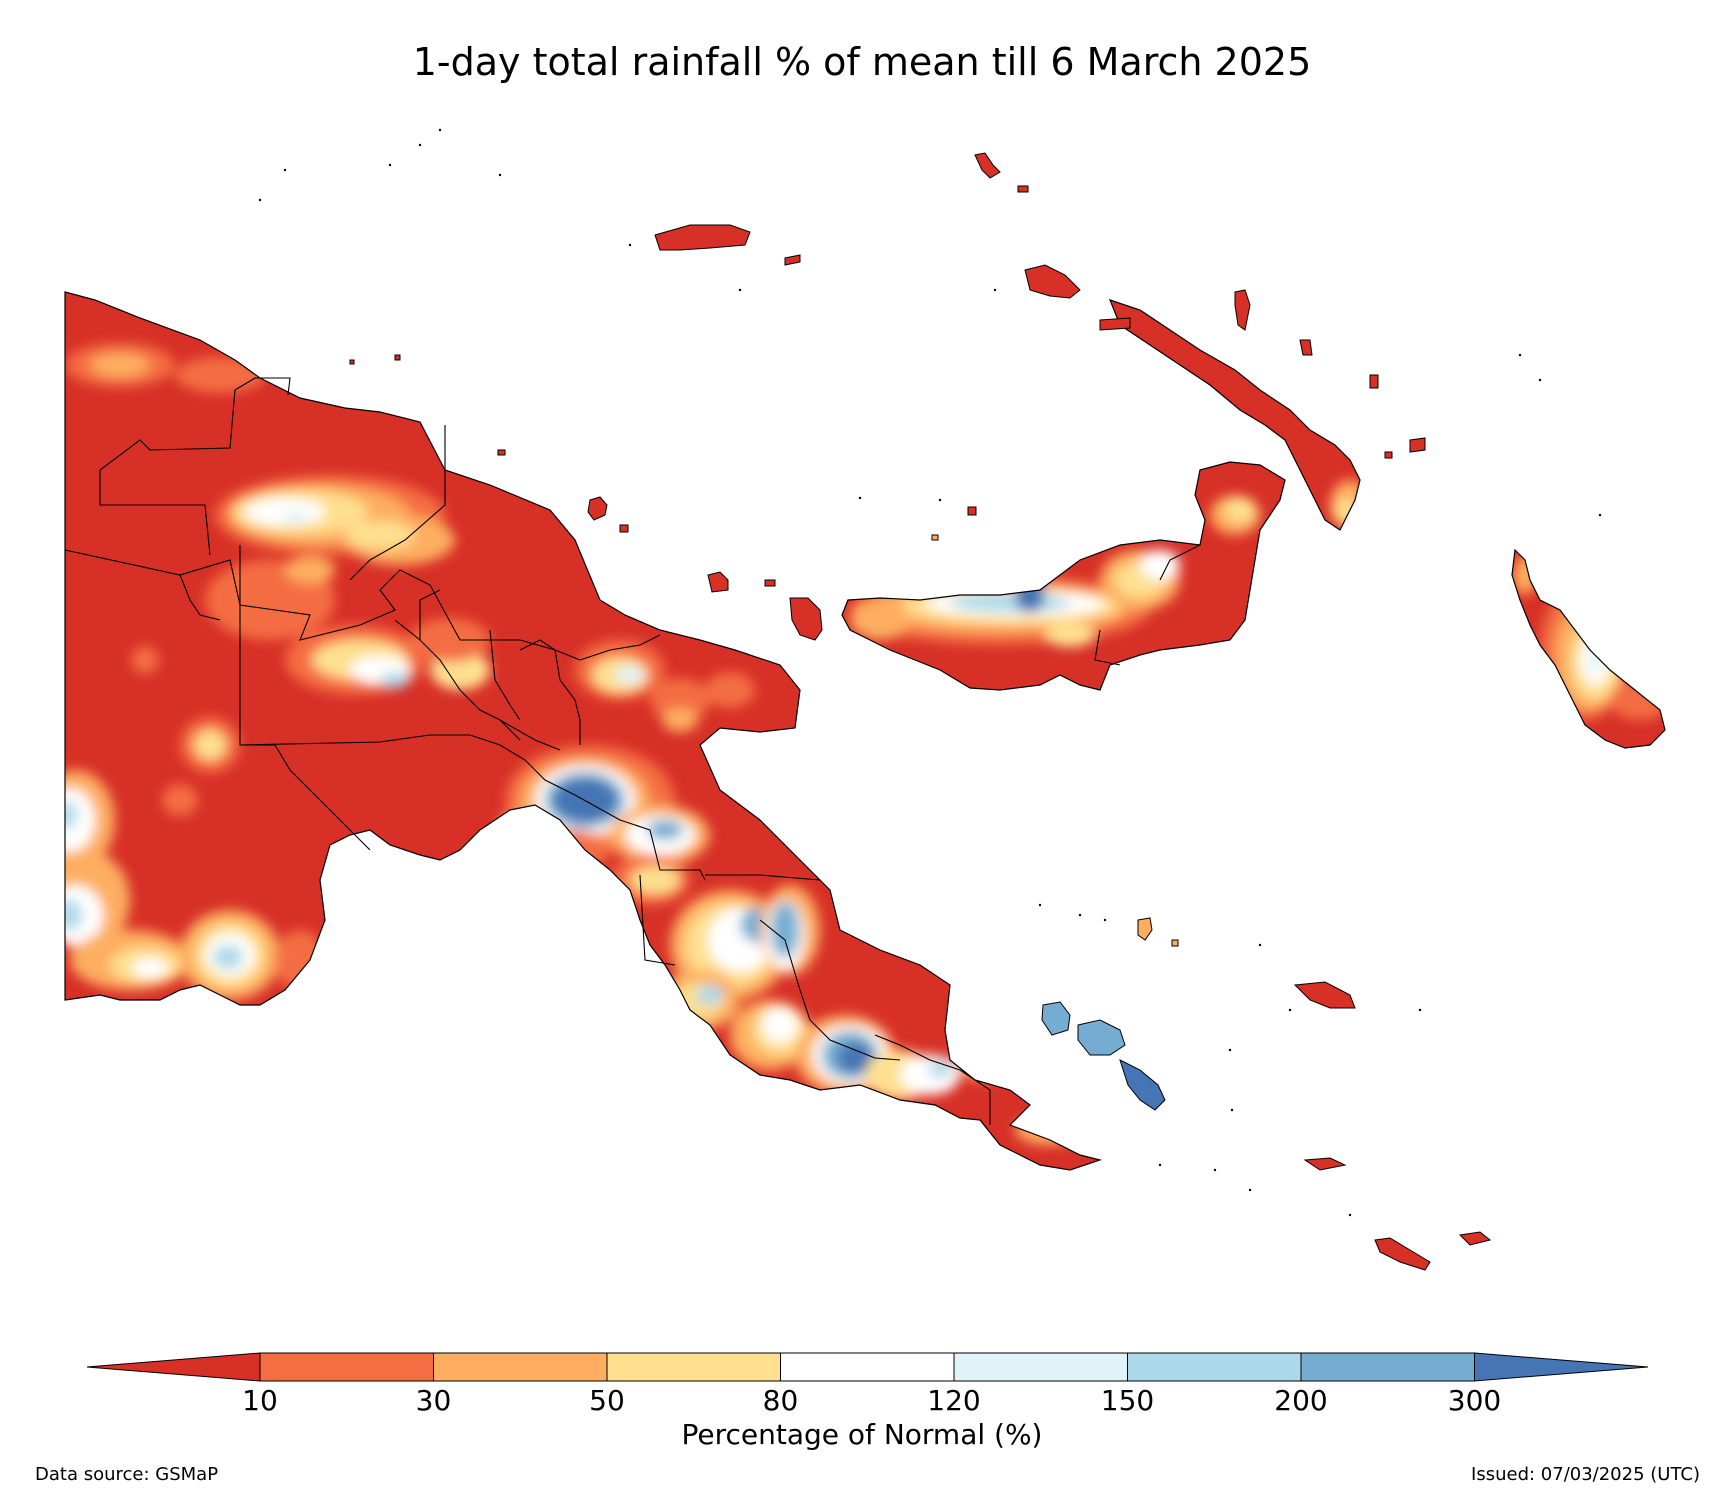  What do you see at coordinates (127, 1474) in the screenshot?
I see `data-source-note: Data source: GSMaP` at bounding box center [127, 1474].